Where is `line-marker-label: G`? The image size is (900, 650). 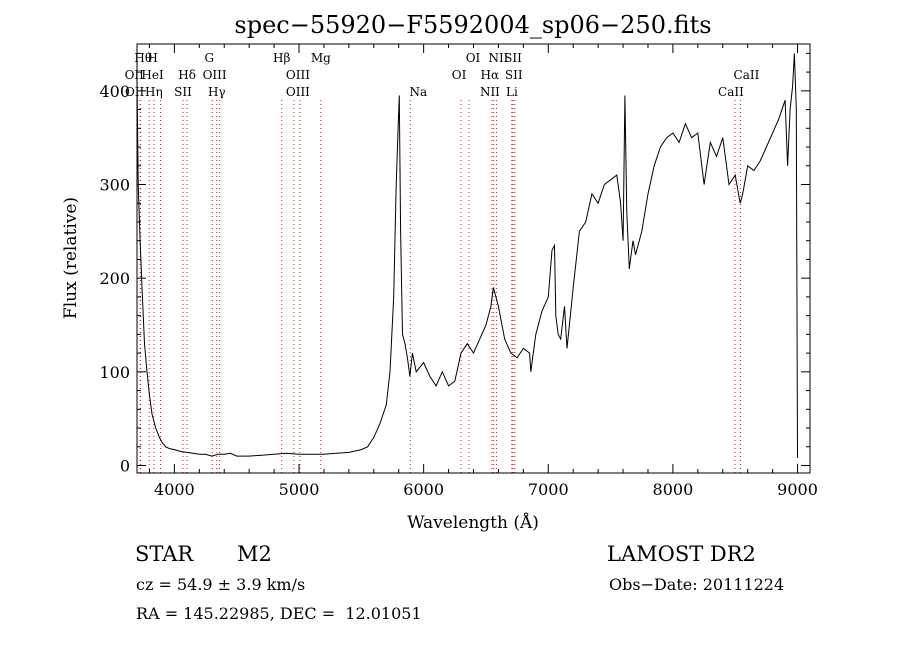 line-marker-label: G is located at coordinates (209, 58).